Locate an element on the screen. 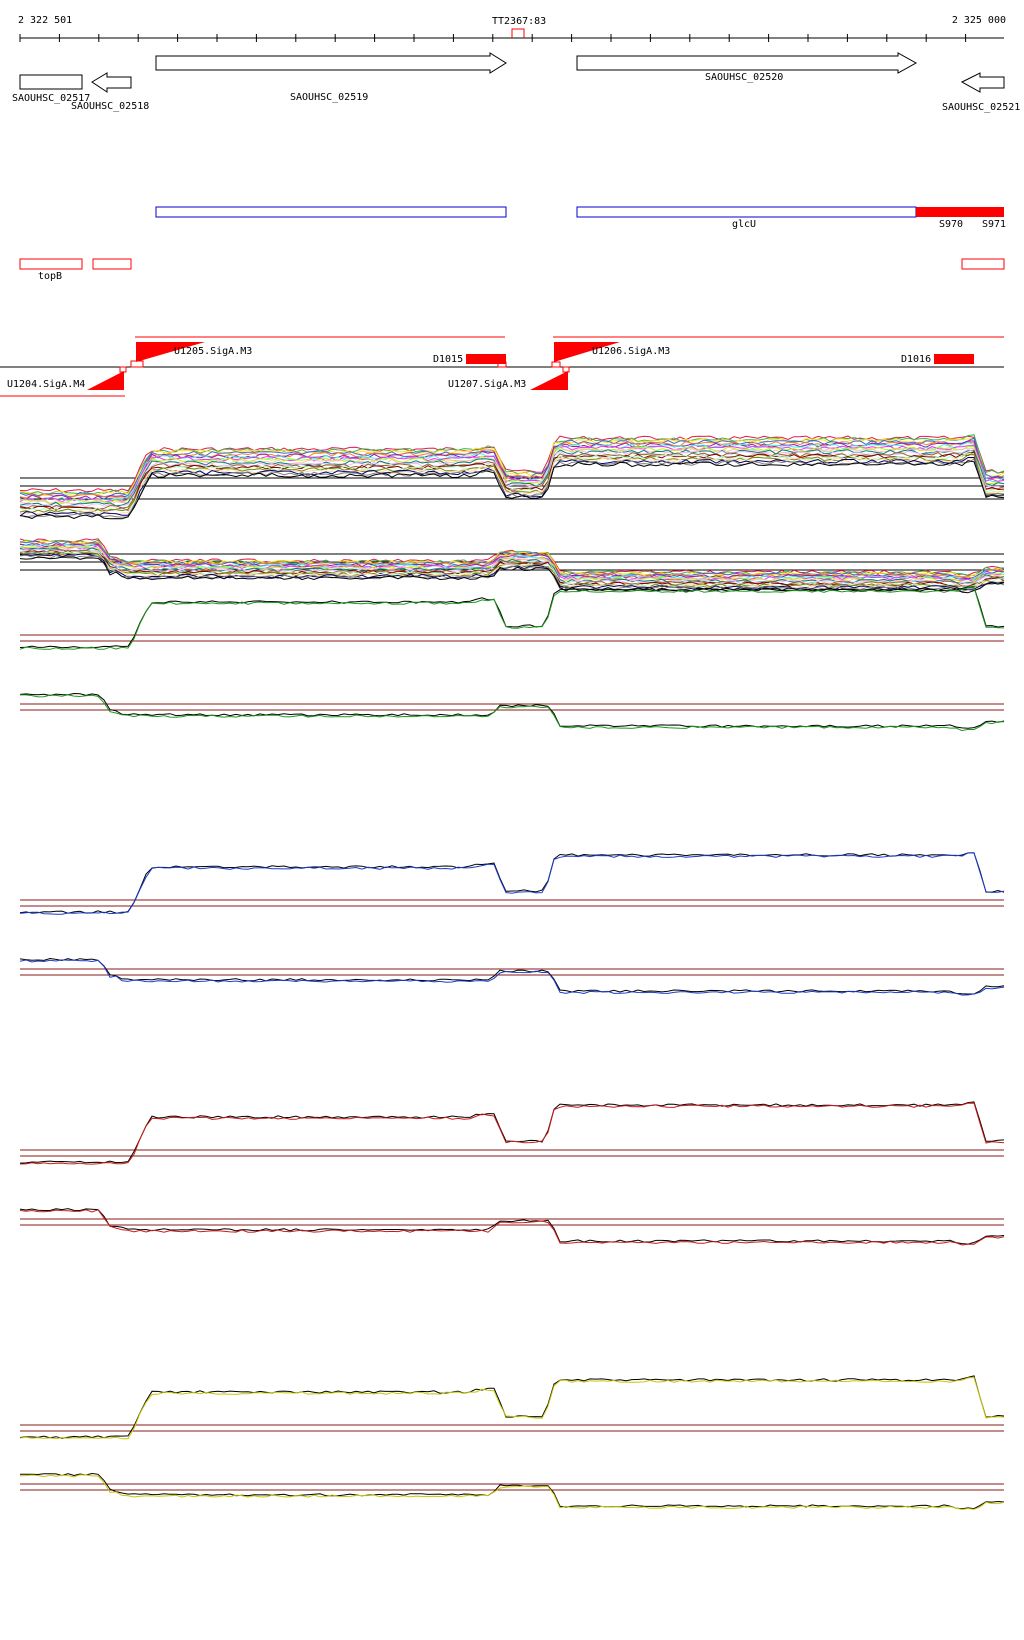 This screenshot has height=1640, width=1024. yellow-reverse-trace-colored is located at coordinates (512, 1492).